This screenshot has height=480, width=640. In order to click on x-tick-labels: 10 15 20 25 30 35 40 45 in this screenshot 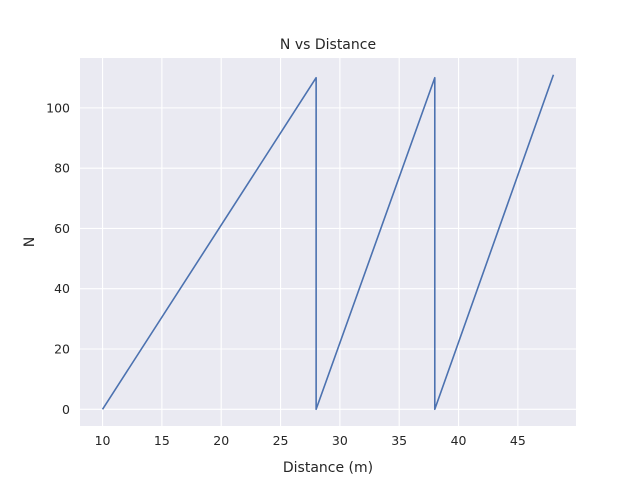, I will do `click(310, 440)`.